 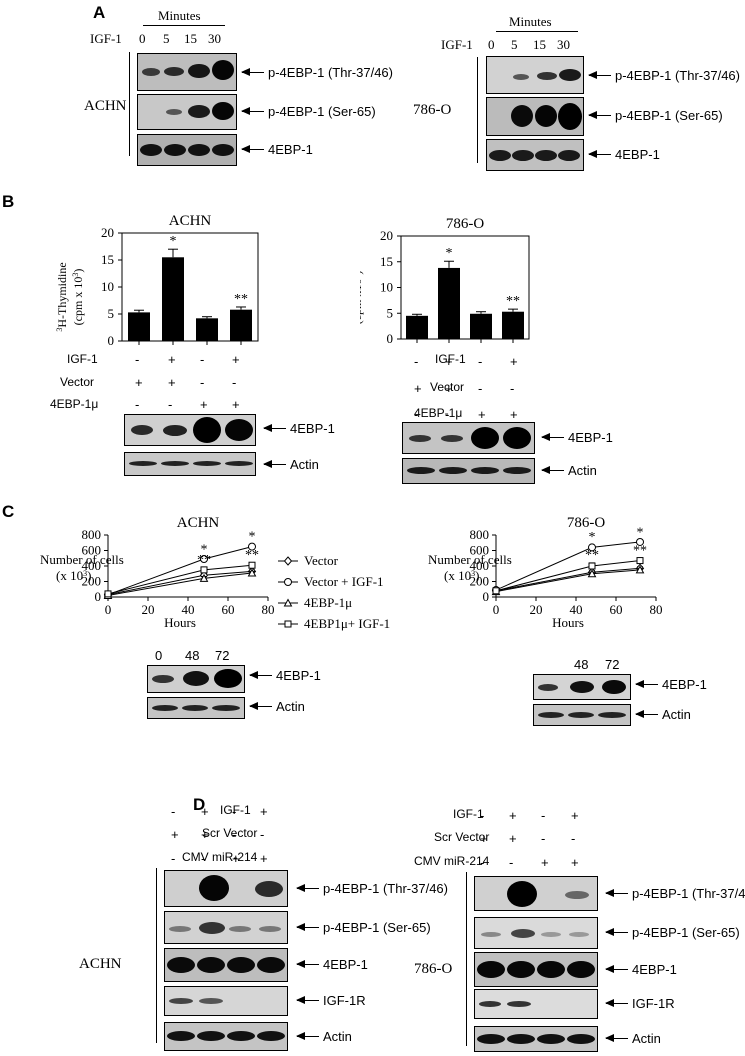 What do you see at coordinates (646, 714) in the screenshot?
I see `c-right-arrow-actin` at bounding box center [646, 714].